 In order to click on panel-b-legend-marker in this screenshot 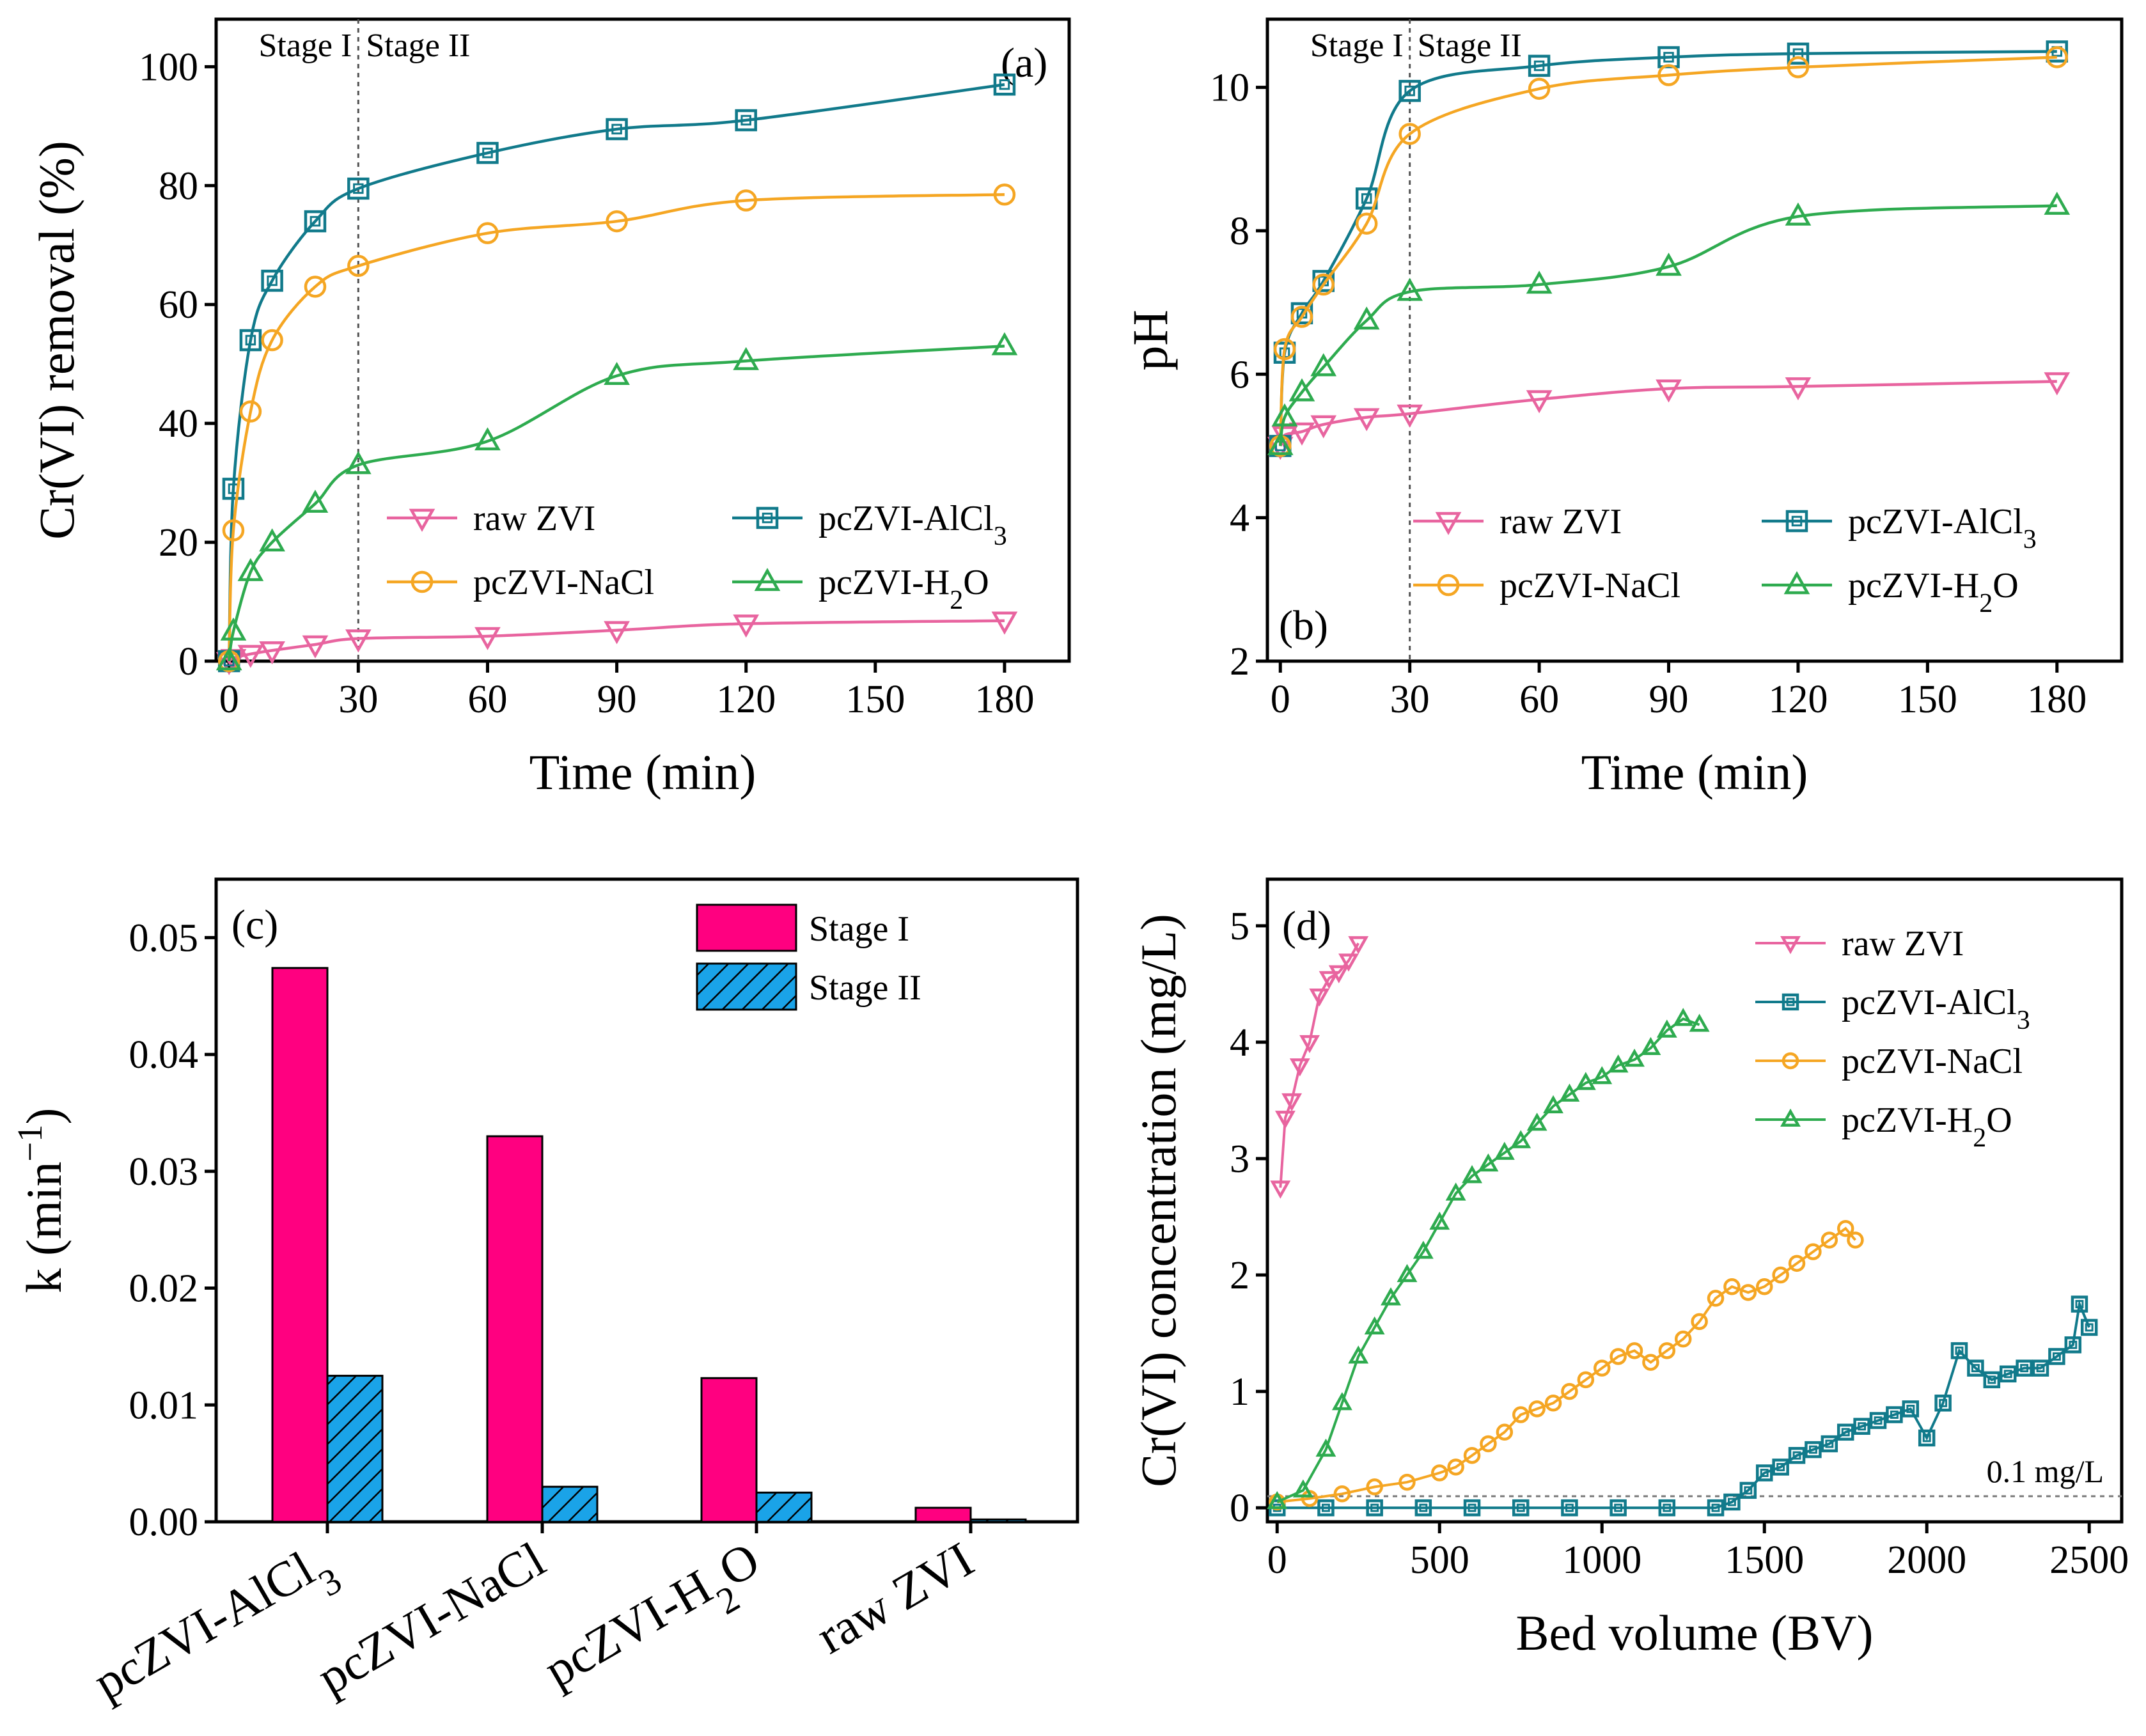, I will do `click(1796, 521)`.